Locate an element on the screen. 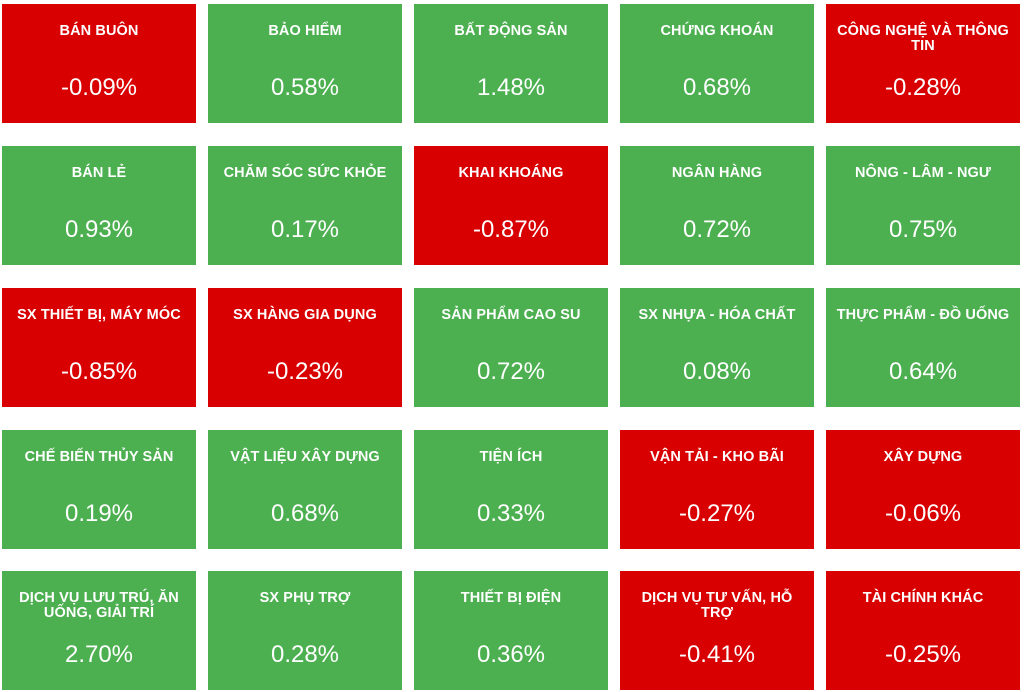  sector-tile-sx-phu-tro: SX PHỤ TRỢ 0.28% is located at coordinates (305, 630).